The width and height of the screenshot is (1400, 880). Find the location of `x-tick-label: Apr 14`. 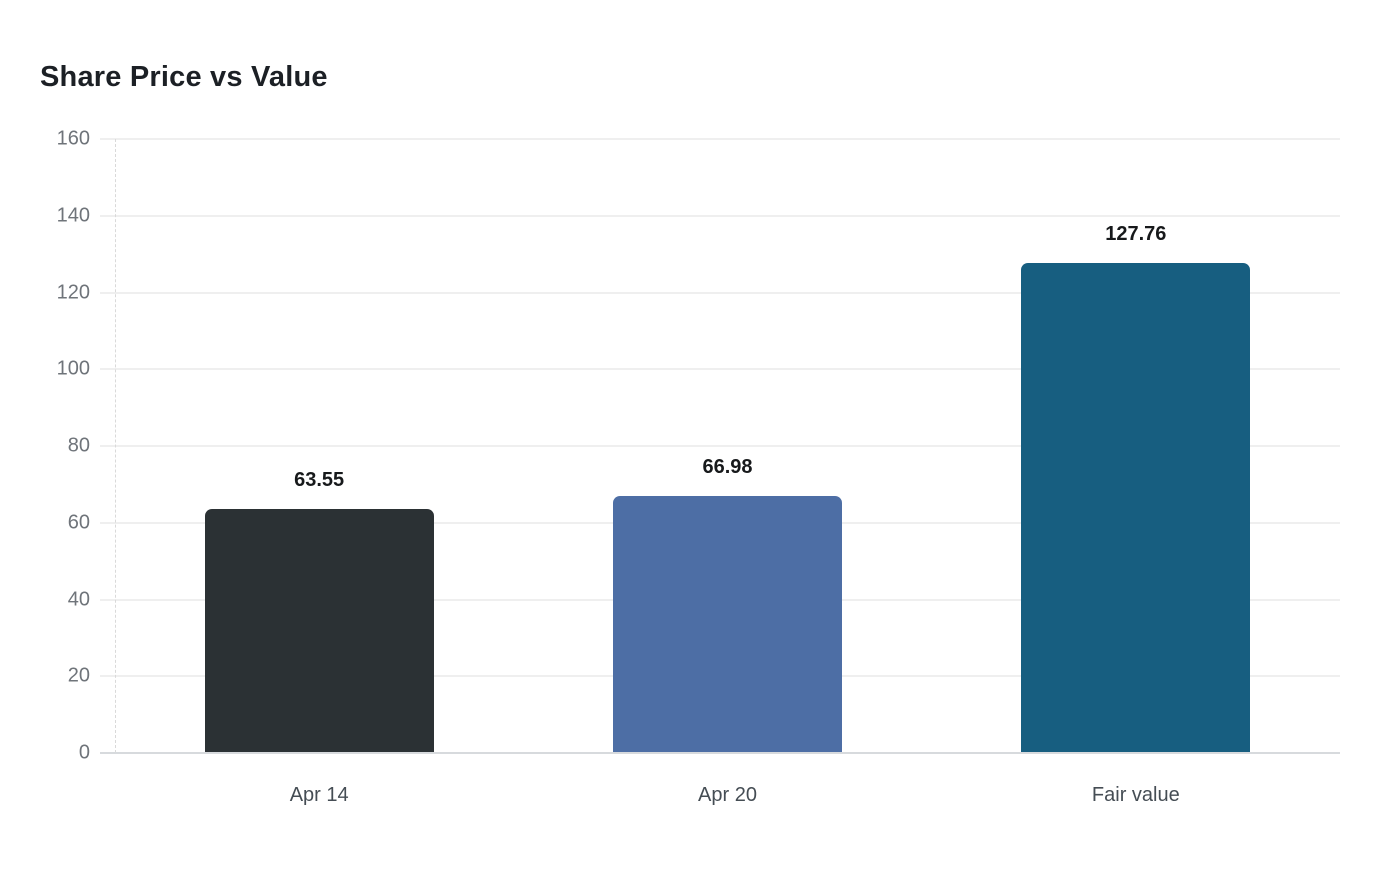

x-tick-label: Apr 14 is located at coordinates (319, 795).